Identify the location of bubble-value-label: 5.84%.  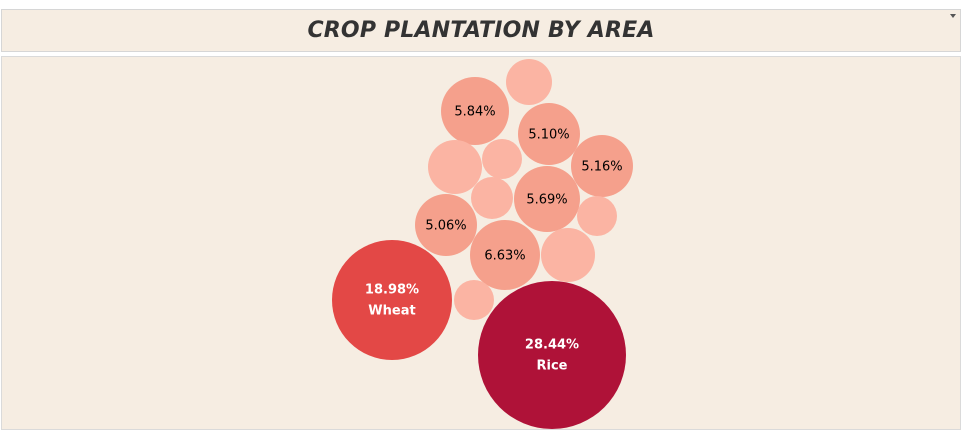
(474, 112).